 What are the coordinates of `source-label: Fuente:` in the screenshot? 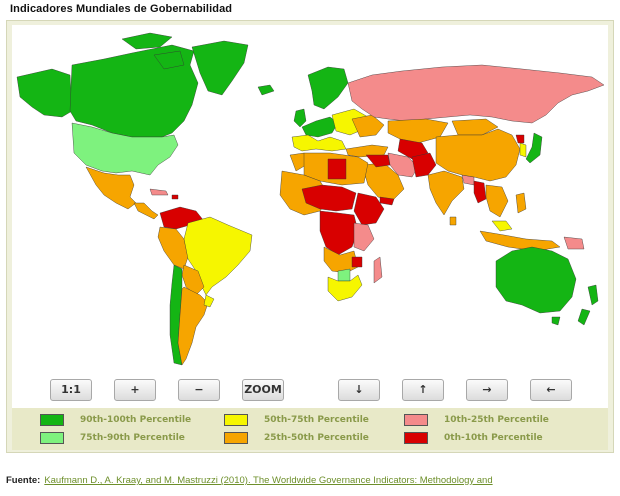 It's located at (23, 480).